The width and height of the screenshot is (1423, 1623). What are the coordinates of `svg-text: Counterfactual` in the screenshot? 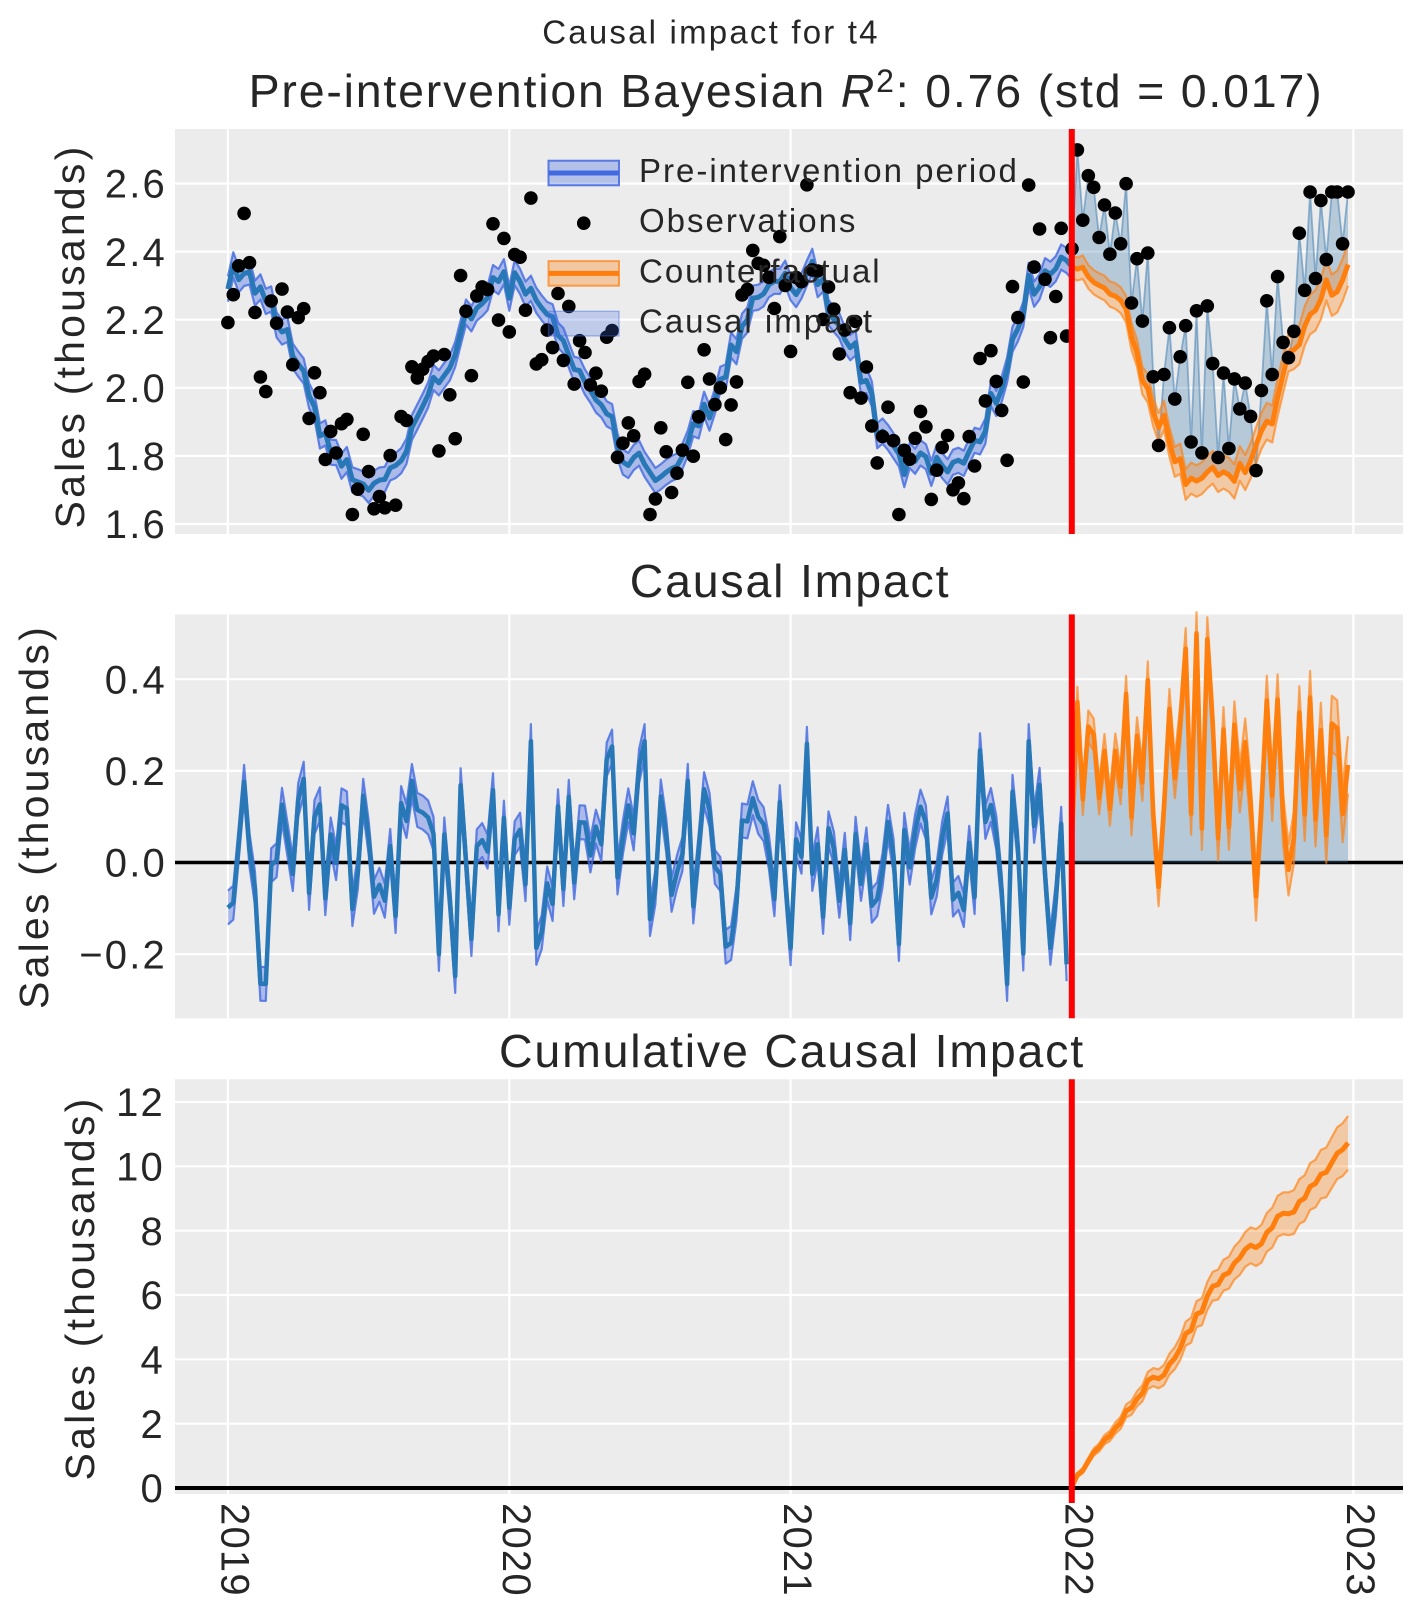 It's located at (760, 270).